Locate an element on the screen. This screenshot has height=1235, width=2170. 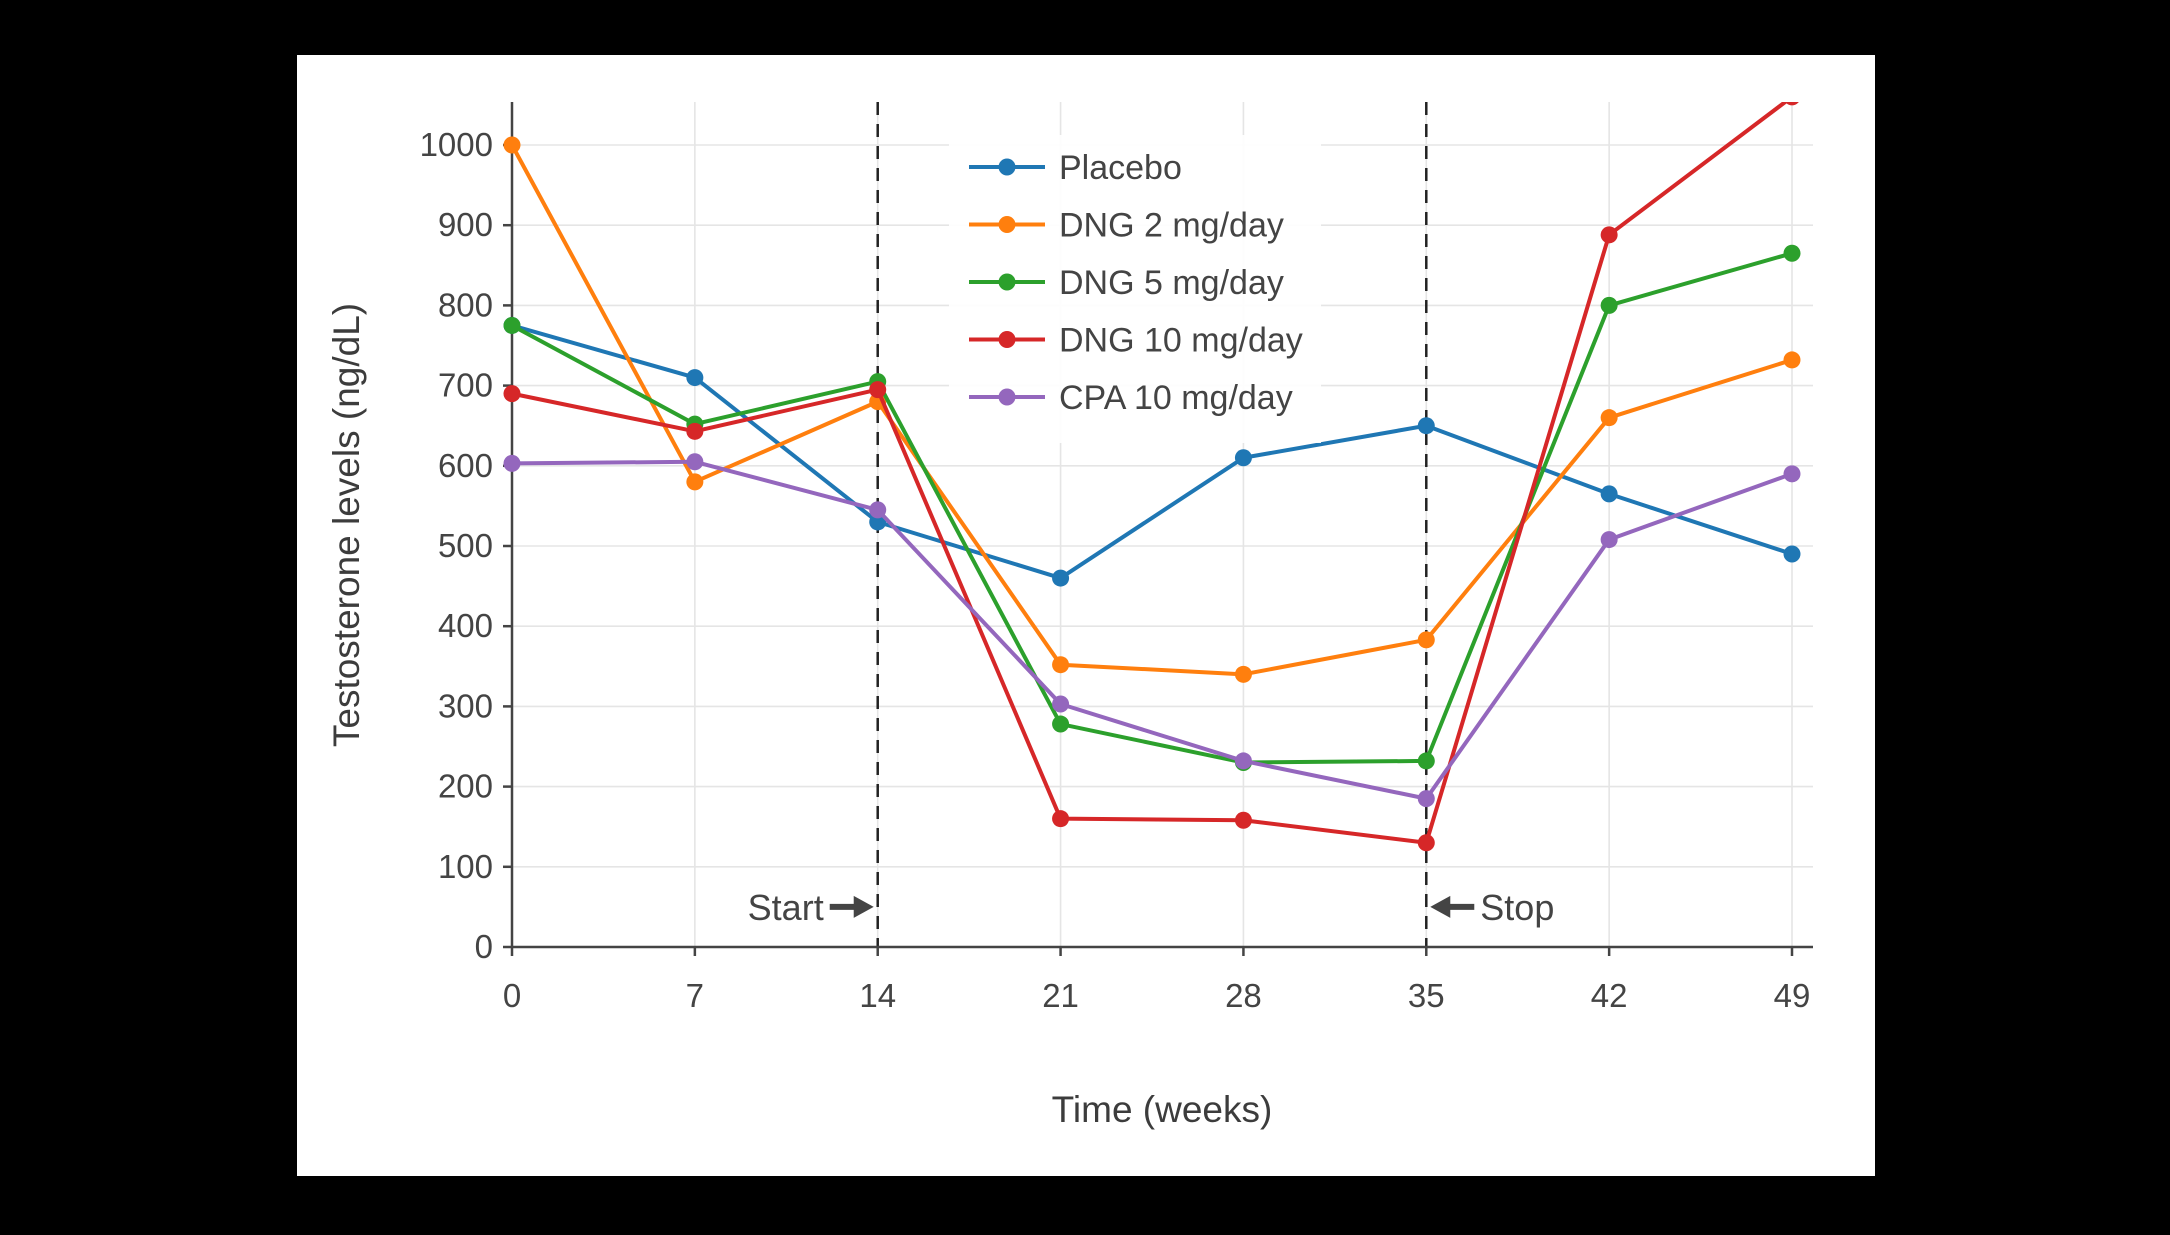
legend-item-dng-10-mg-day: DNG 10 mg/day is located at coordinates (1136, 341).